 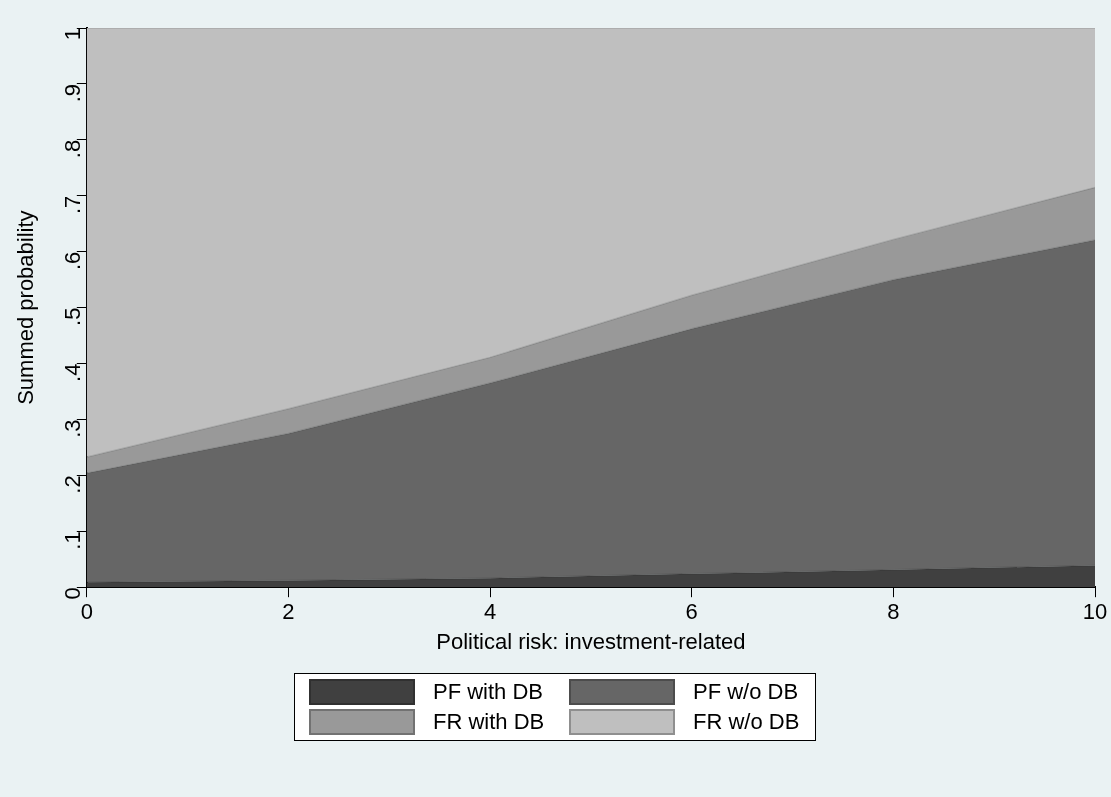 What do you see at coordinates (72, 149) in the screenshot?
I see `y-tick-label: .8` at bounding box center [72, 149].